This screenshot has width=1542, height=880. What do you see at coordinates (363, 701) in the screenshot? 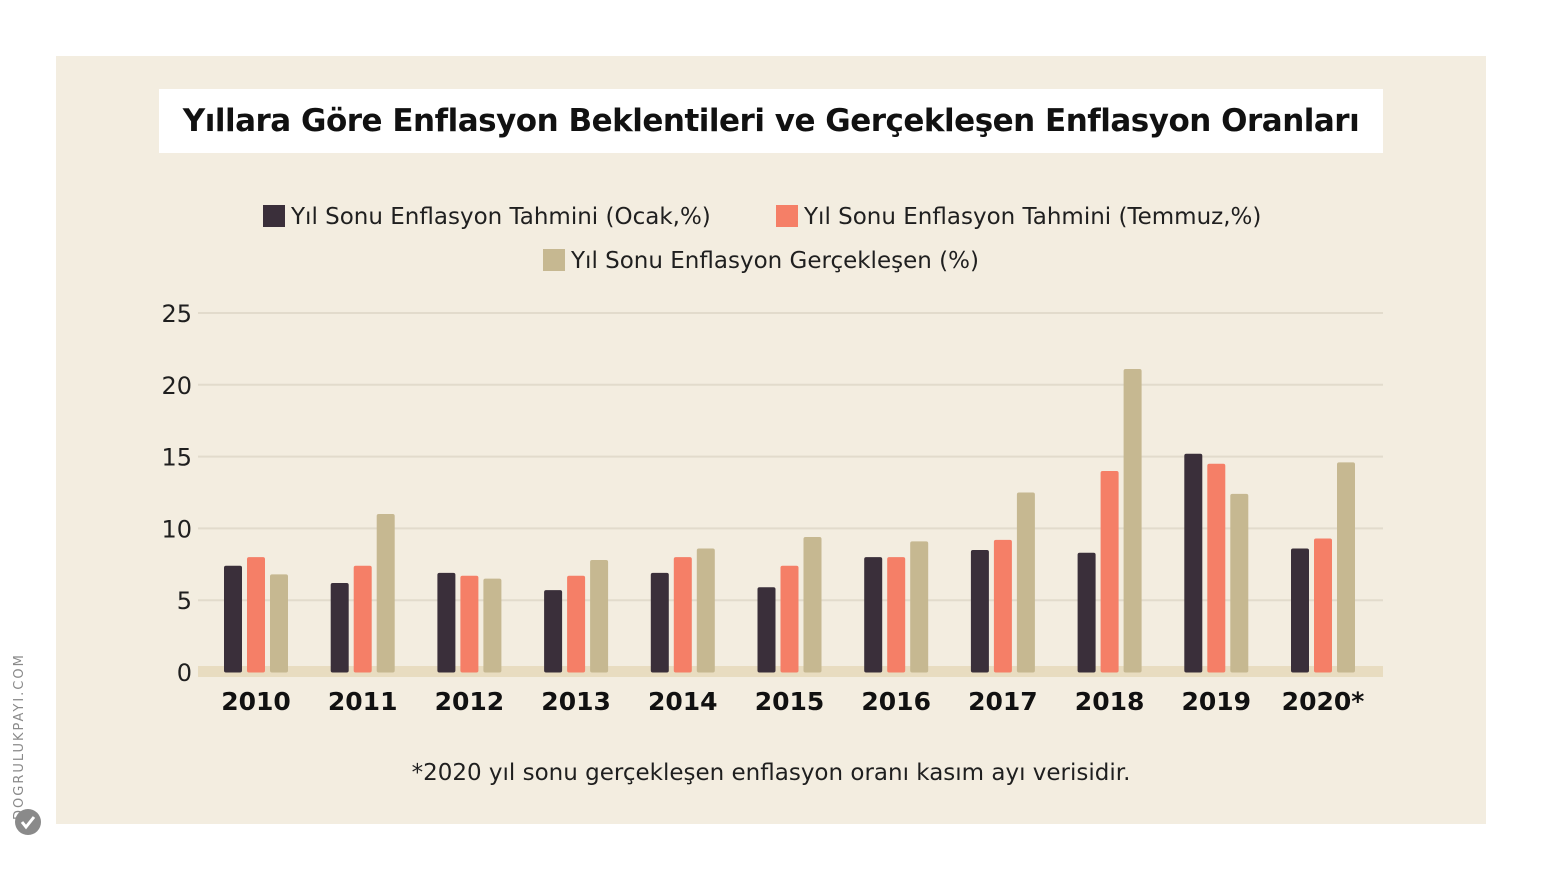
I see `x-tick-label: 2011` at bounding box center [363, 701].